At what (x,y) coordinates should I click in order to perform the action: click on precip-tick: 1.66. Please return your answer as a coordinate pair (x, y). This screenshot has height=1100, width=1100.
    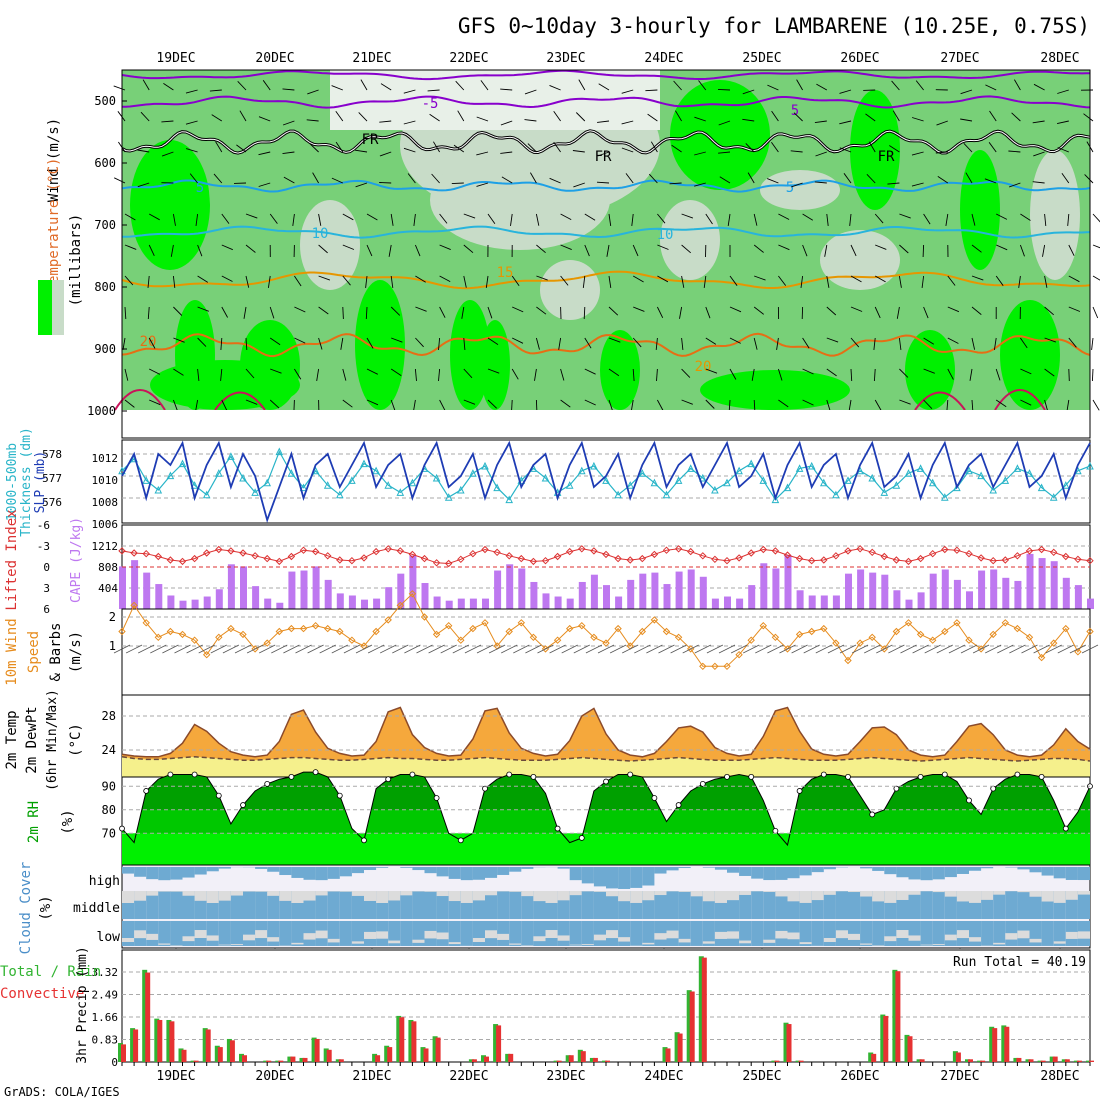
    Looking at the image, I should click on (105, 1017).